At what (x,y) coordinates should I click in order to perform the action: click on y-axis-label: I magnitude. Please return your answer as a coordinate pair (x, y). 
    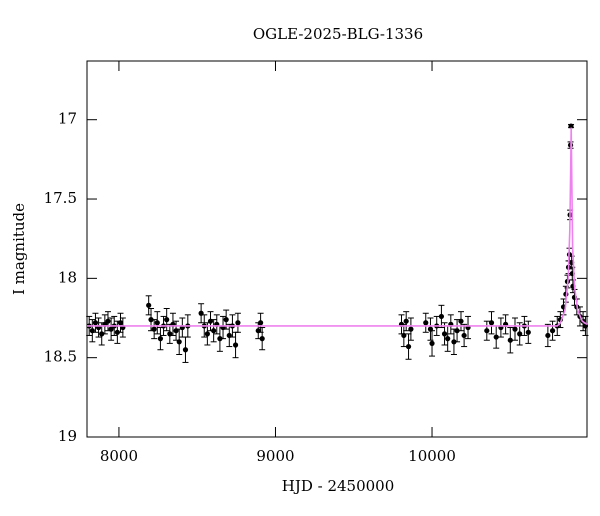
    Looking at the image, I should click on (19, 249).